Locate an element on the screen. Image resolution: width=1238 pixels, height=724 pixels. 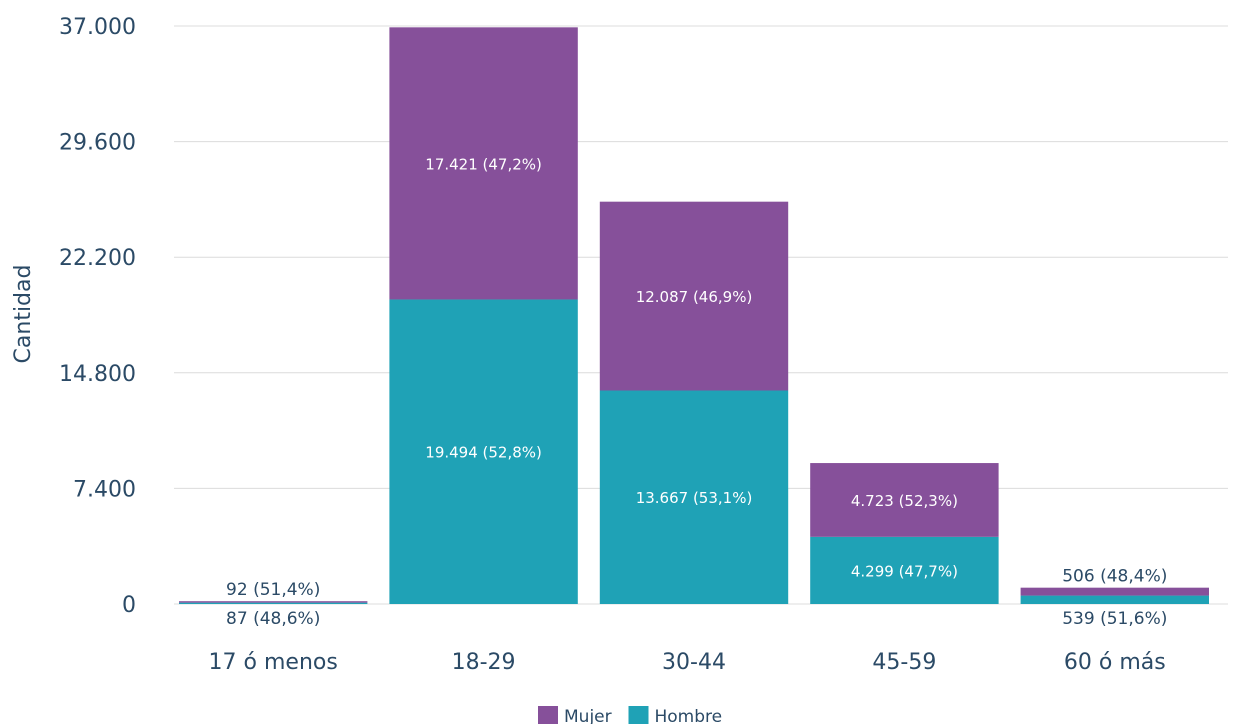
legend-label: Hombre is located at coordinates (689, 715).